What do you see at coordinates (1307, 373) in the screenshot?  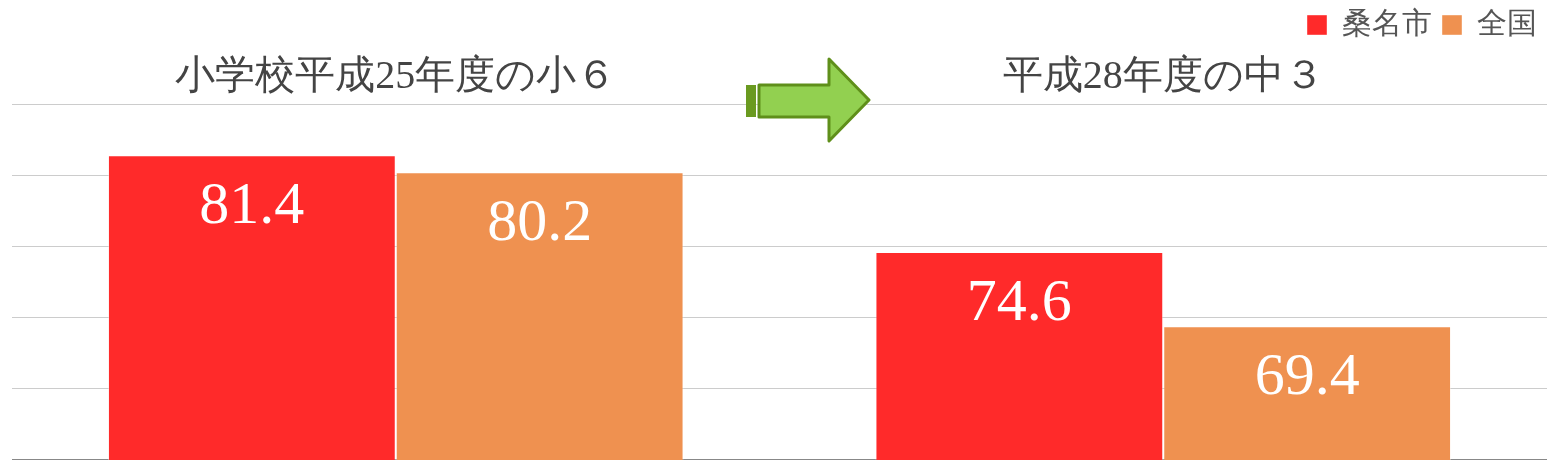 I see `data-label: 69.4` at bounding box center [1307, 373].